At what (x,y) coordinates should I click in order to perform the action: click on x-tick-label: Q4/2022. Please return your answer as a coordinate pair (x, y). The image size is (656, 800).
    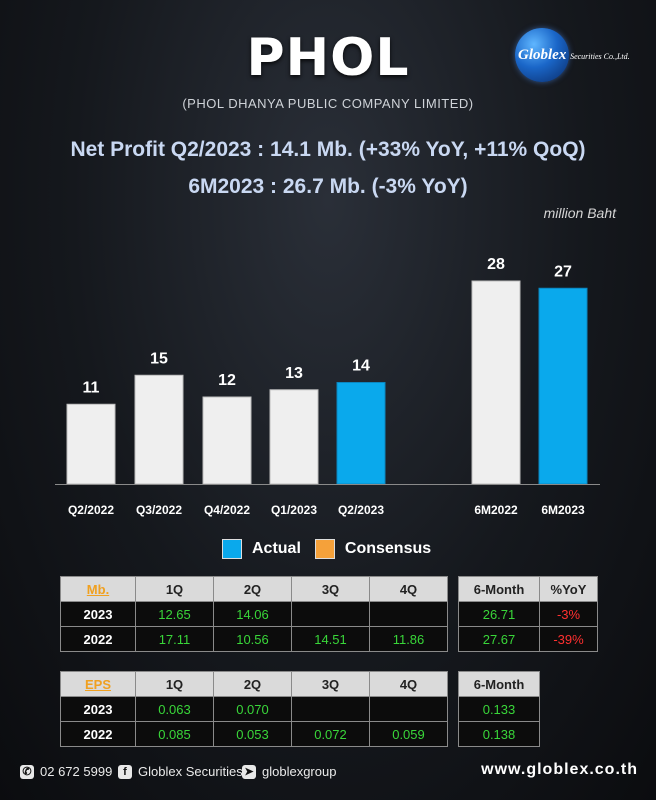
    Looking at the image, I should click on (227, 510).